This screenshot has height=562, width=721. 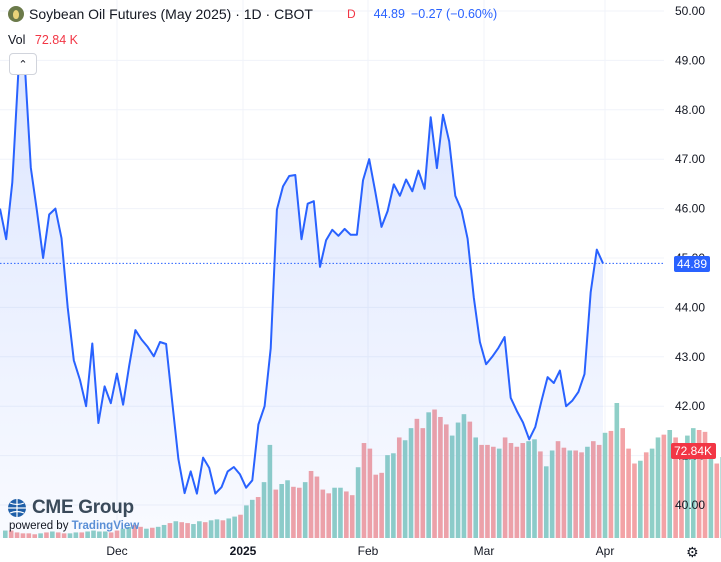 What do you see at coordinates (351, 14) in the screenshot?
I see `data-flag: D` at bounding box center [351, 14].